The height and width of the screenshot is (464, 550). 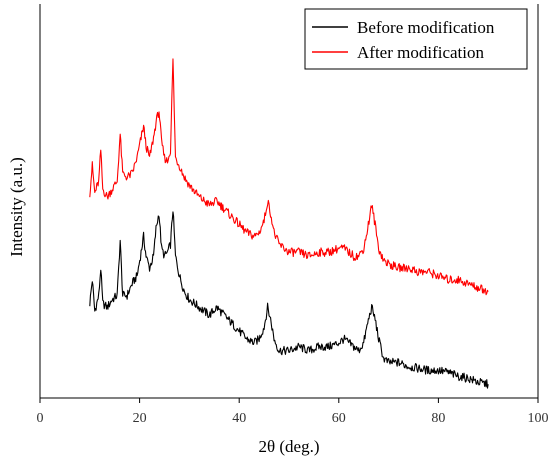 What do you see at coordinates (538, 418) in the screenshot?
I see `x-tick-label: 100` at bounding box center [538, 418].